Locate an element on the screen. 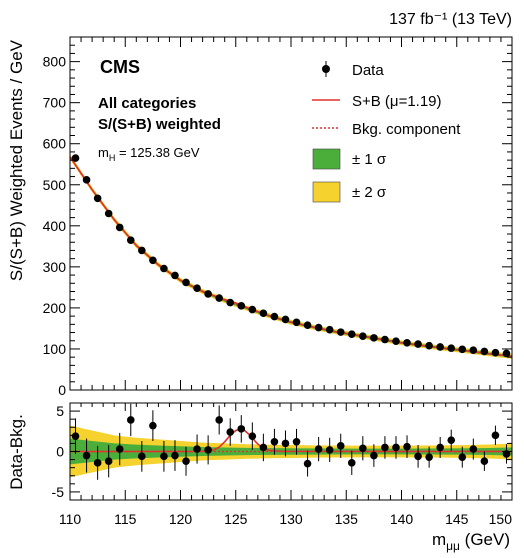 The width and height of the screenshot is (524, 558). legend-data-marker is located at coordinates (326, 69).